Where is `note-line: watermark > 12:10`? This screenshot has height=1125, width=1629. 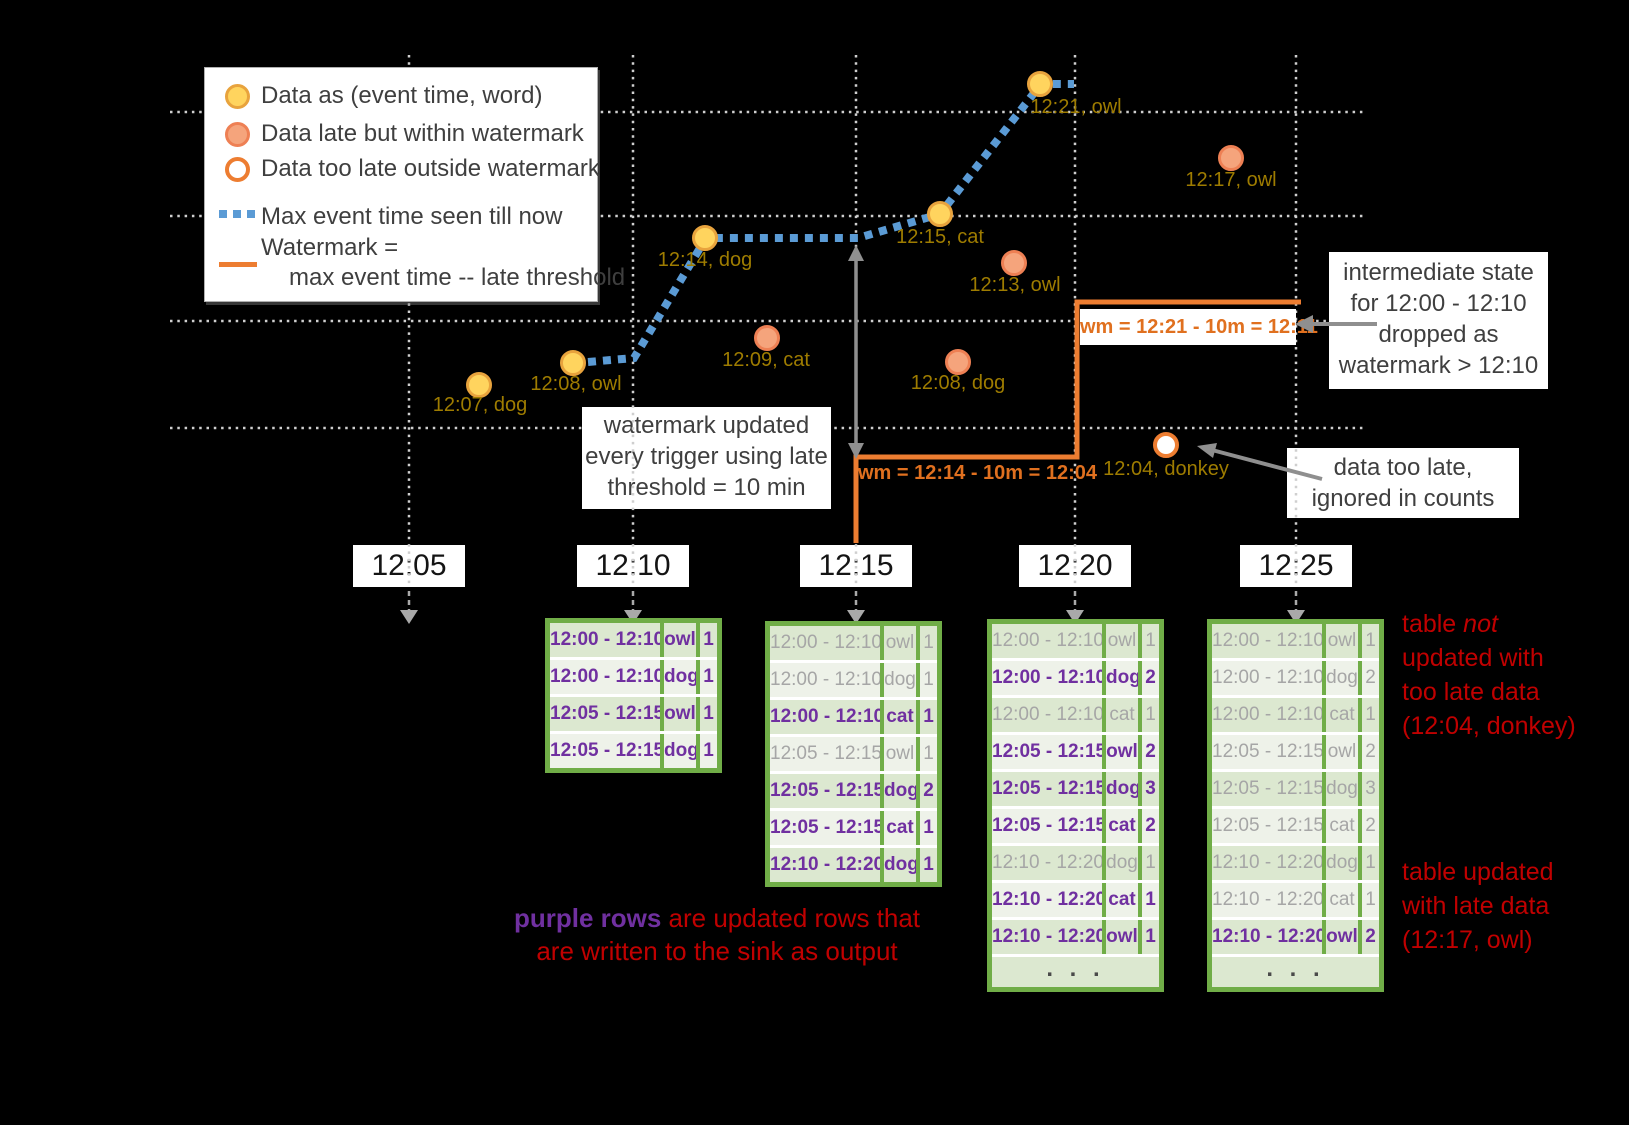
note-line: watermark > 12:10 is located at coordinates (1438, 365).